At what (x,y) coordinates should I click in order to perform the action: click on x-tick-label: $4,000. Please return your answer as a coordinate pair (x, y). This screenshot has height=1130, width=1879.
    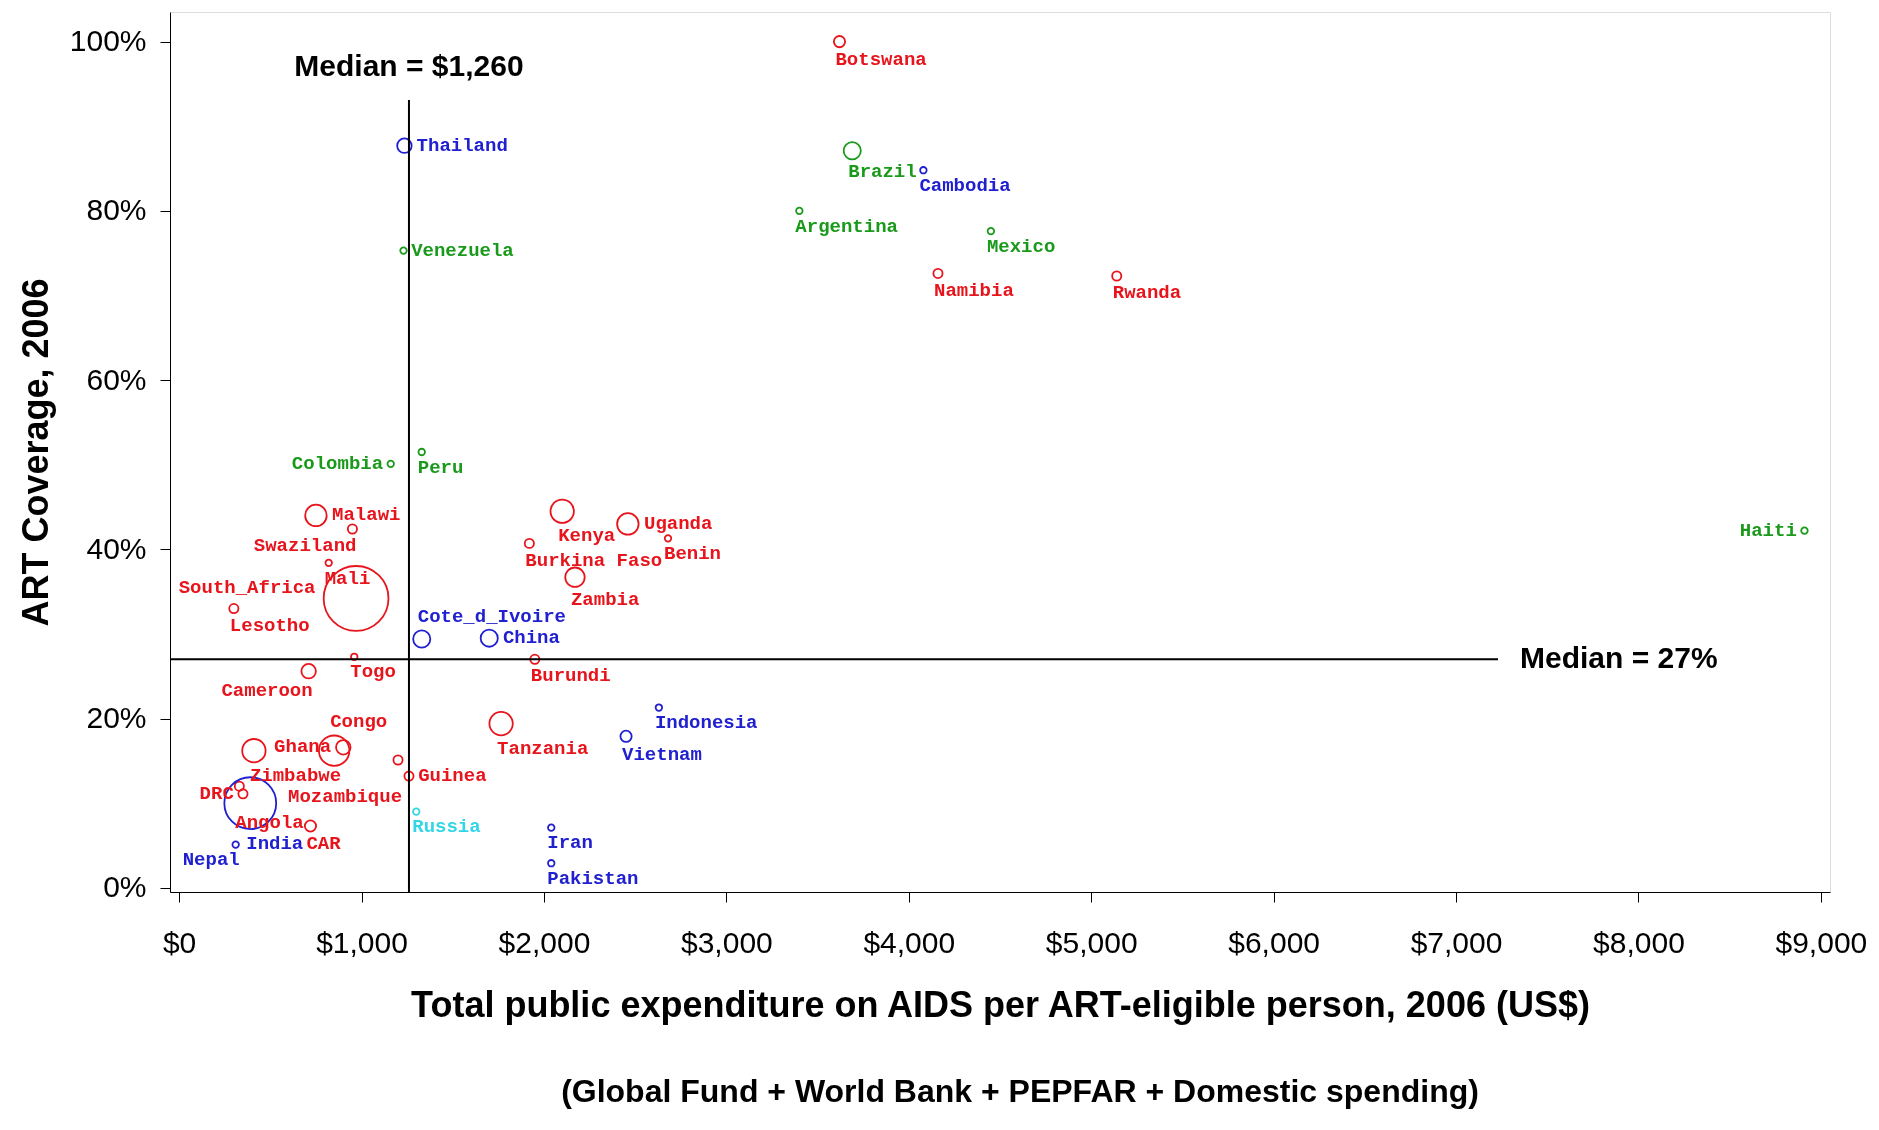
    Looking at the image, I should click on (909, 942).